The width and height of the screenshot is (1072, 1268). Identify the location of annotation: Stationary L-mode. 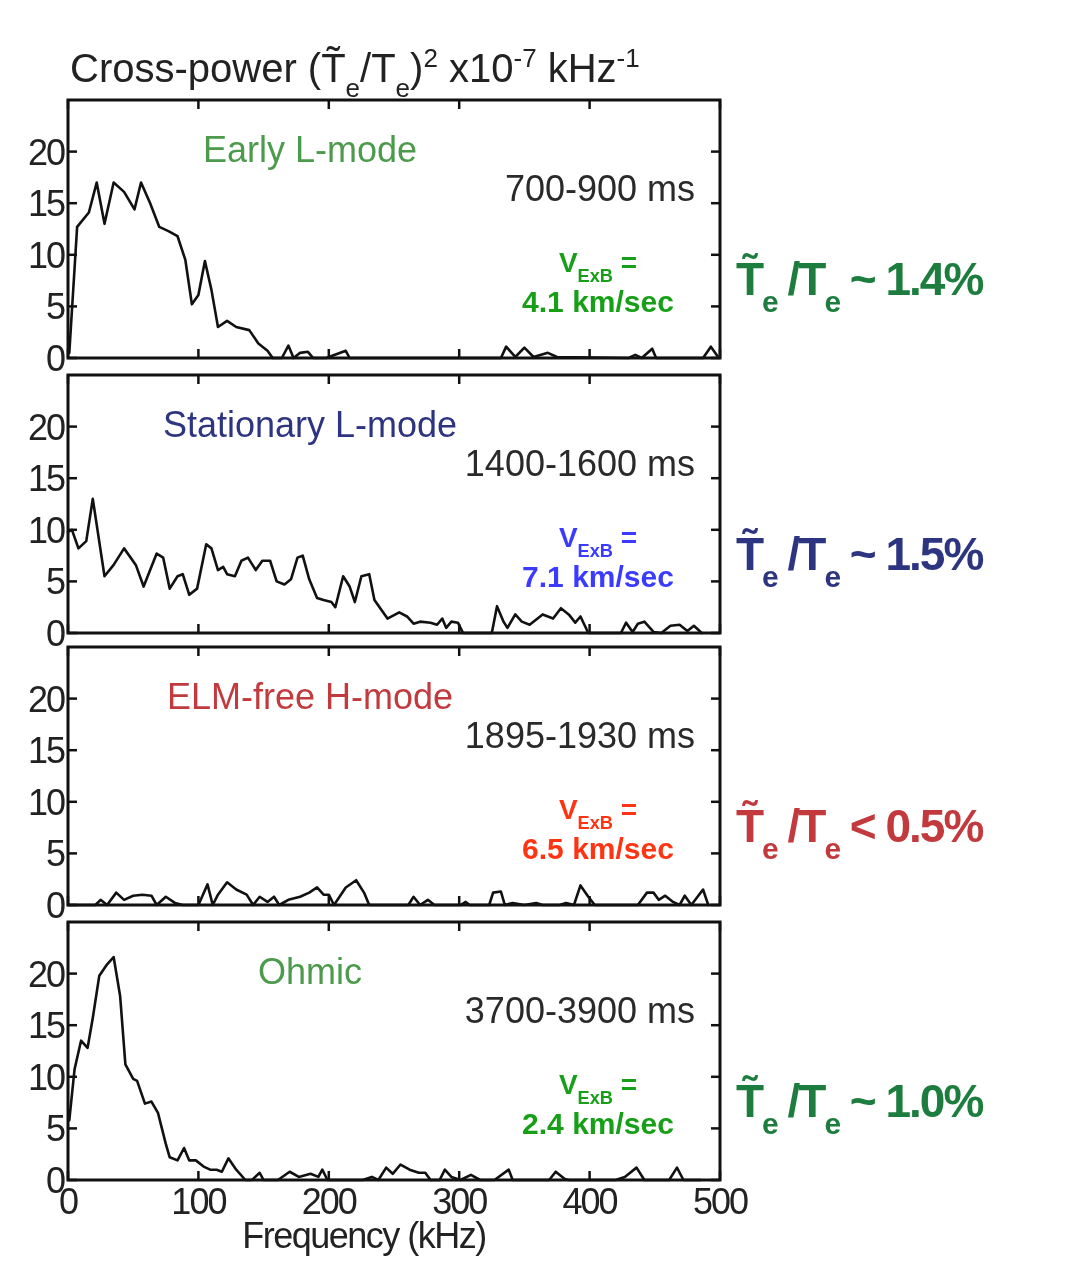
(310, 424).